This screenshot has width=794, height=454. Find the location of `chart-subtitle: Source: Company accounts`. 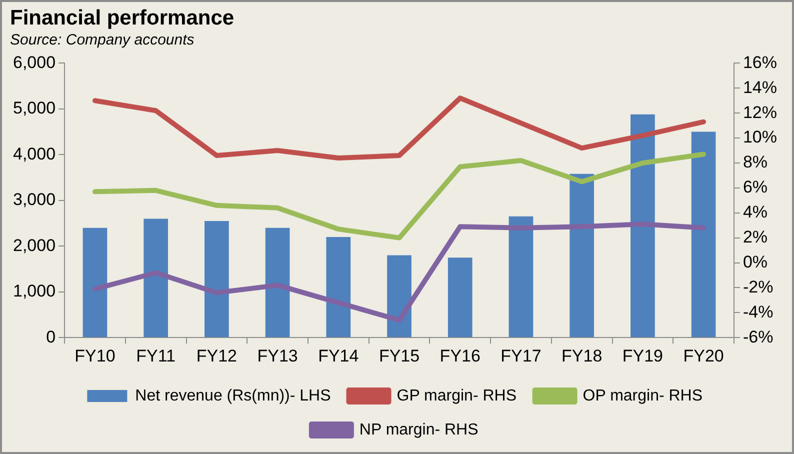

chart-subtitle: Source: Company accounts is located at coordinates (102, 39).